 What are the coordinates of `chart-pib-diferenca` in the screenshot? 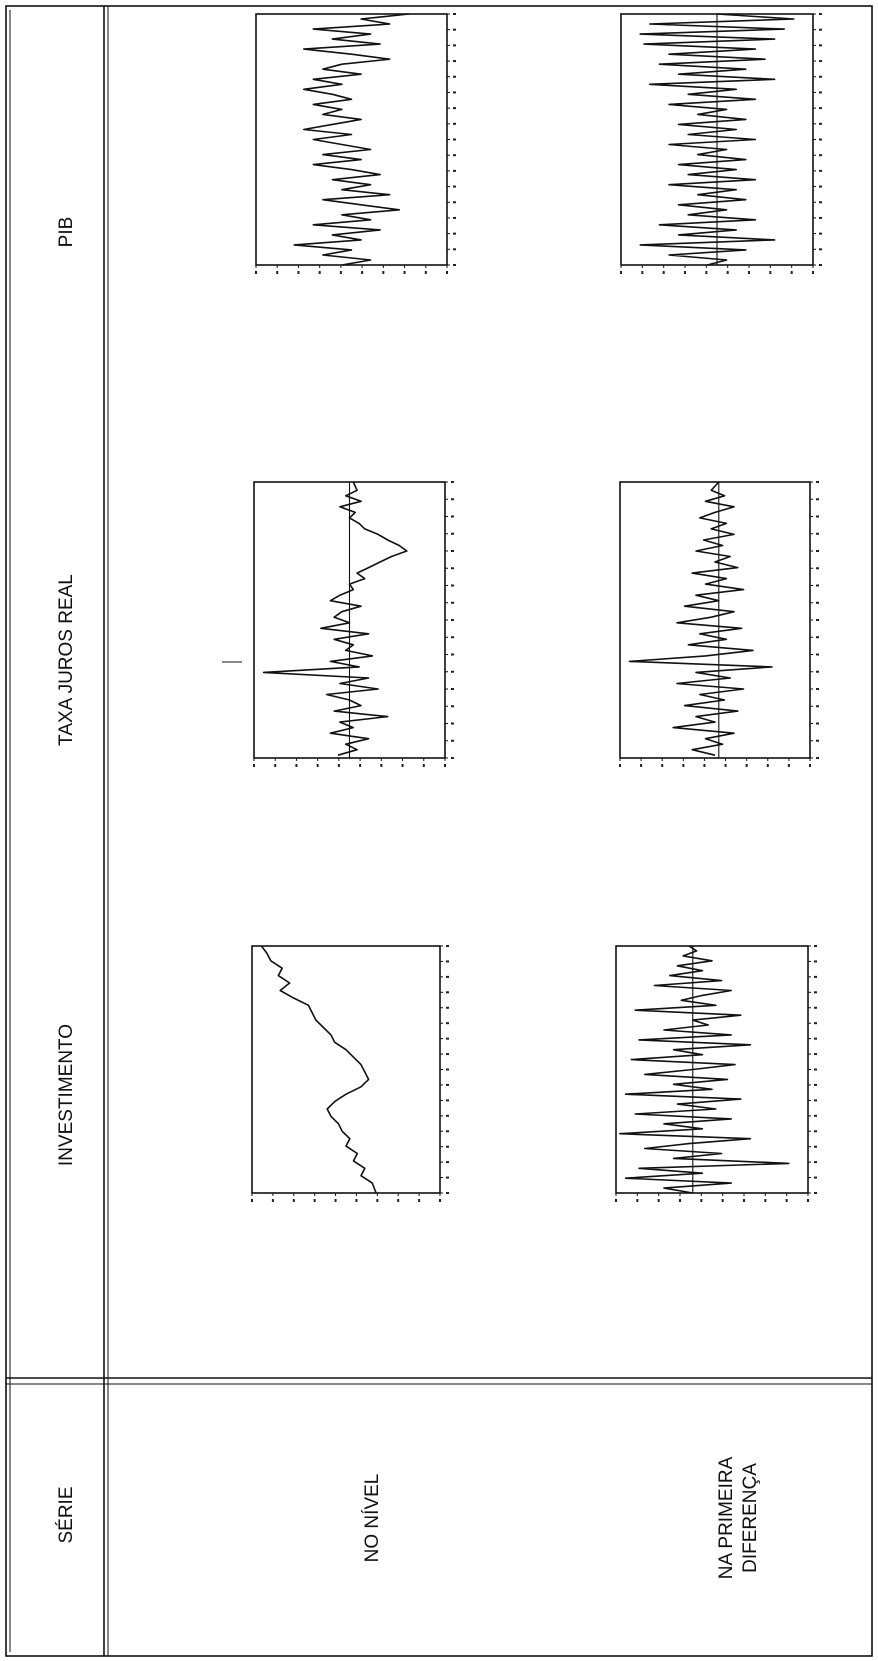 It's located at (721, 143).